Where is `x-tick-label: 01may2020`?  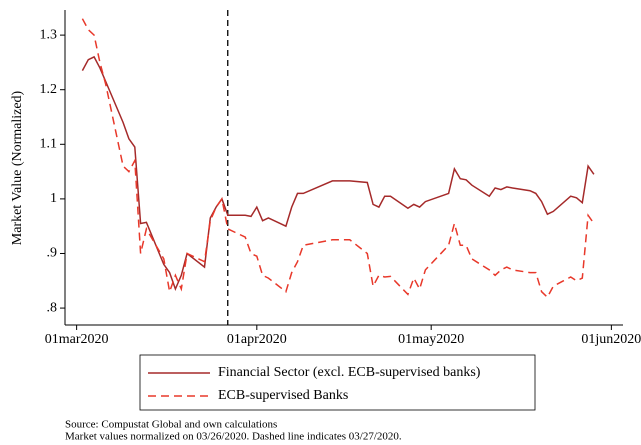 x-tick-label: 01may2020 is located at coordinates (431, 339).